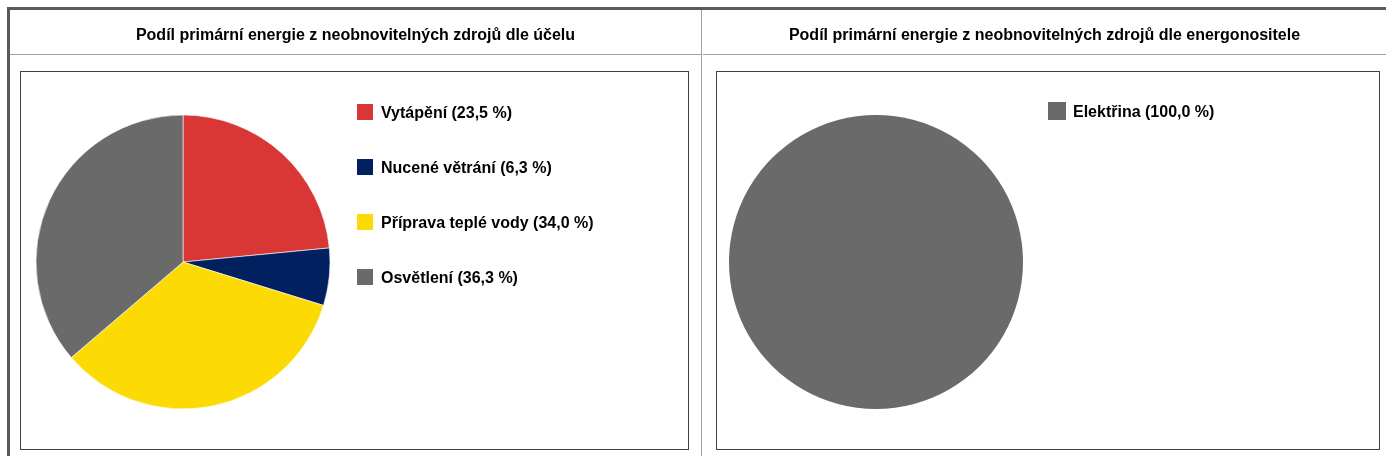  What do you see at coordinates (487, 222) in the screenshot?
I see `legend-label: Příprava teplé vody (34,0 %)` at bounding box center [487, 222].